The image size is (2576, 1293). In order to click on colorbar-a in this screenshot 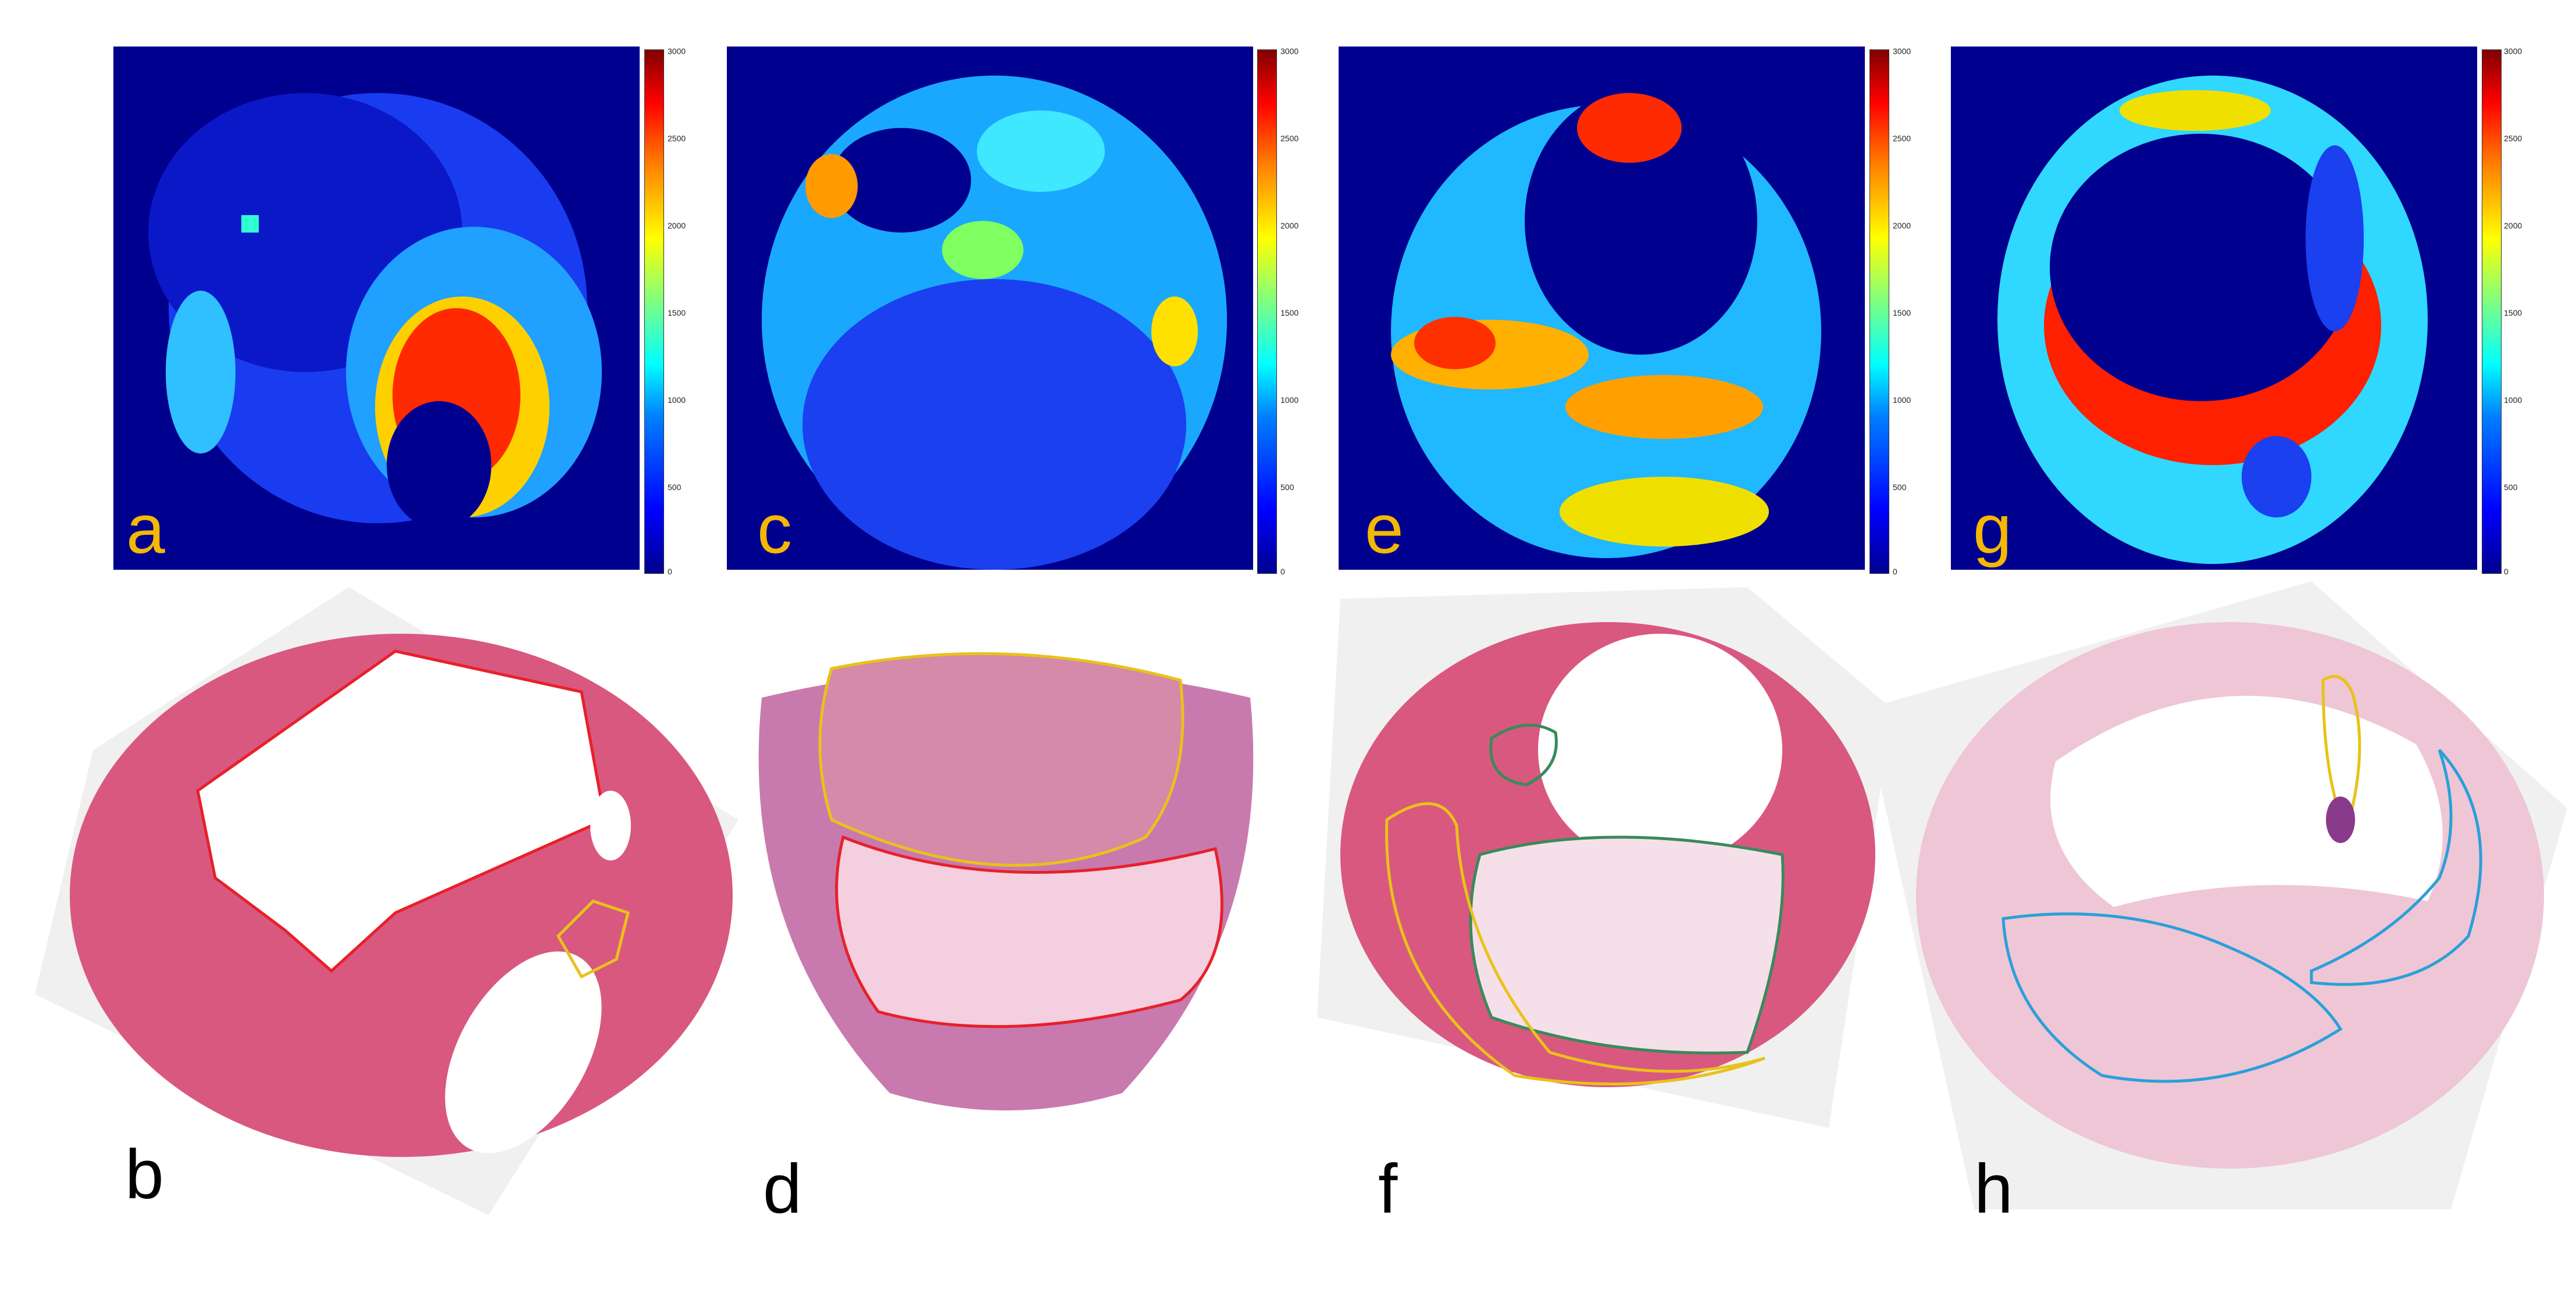, I will do `click(654, 311)`.